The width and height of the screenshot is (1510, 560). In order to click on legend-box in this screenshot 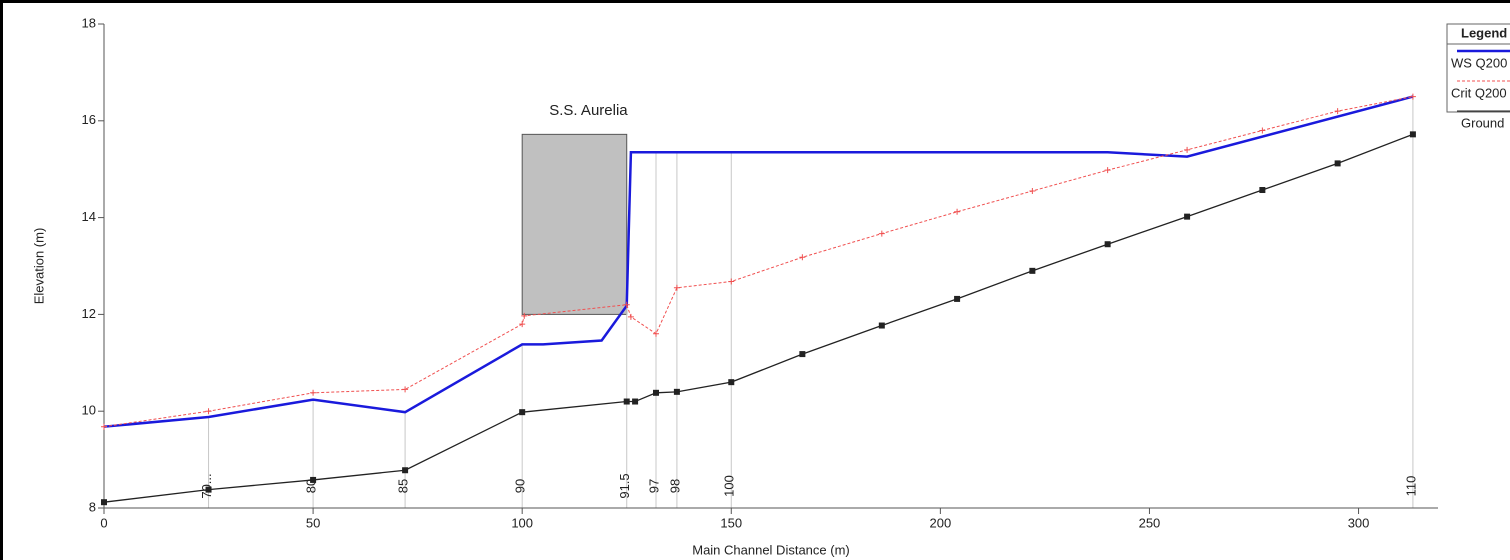, I will do `click(1478, 68)`.